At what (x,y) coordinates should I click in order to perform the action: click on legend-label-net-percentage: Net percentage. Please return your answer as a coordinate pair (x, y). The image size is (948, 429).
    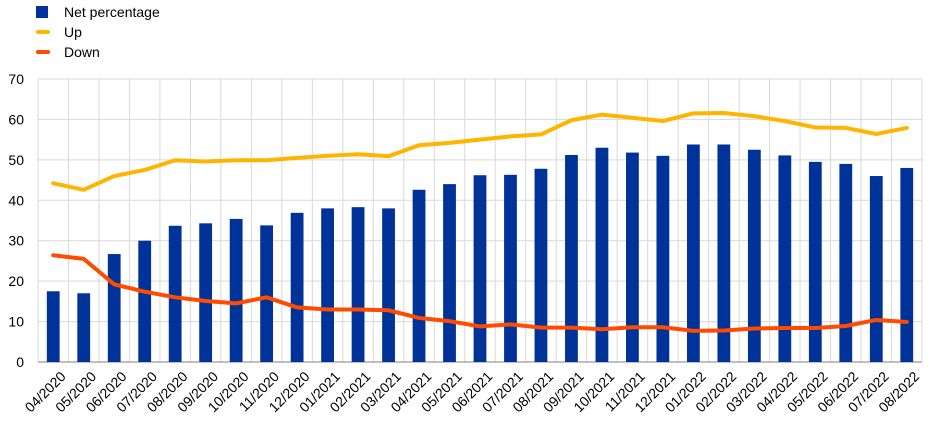
    Looking at the image, I should click on (112, 12).